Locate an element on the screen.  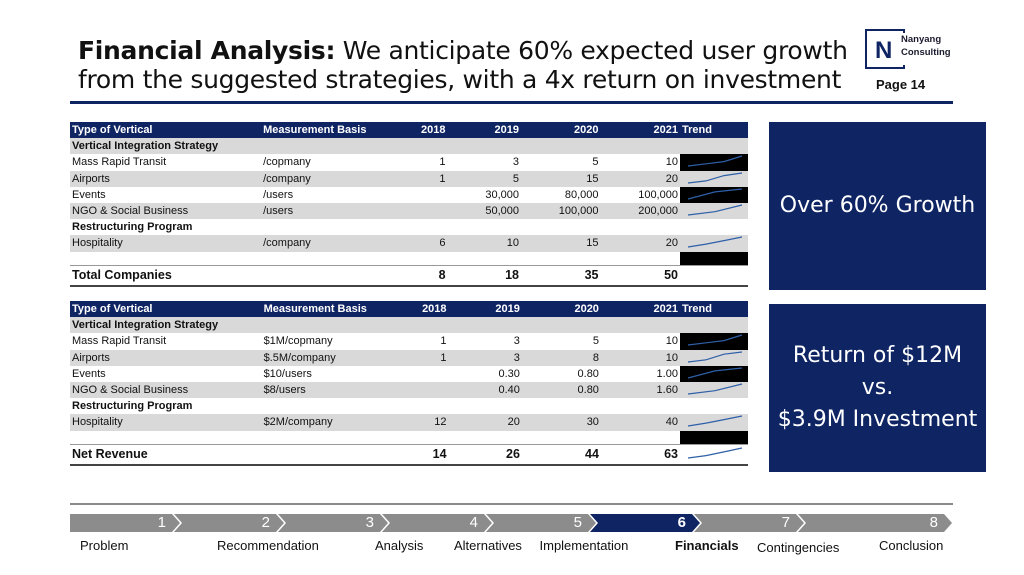
nav-step-4: 4 is located at coordinates (437, 523).